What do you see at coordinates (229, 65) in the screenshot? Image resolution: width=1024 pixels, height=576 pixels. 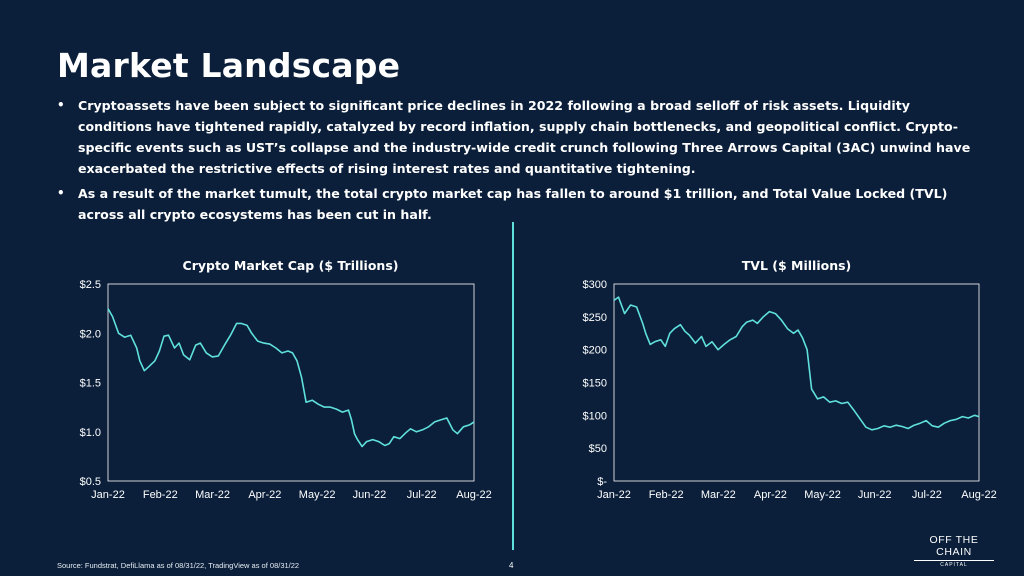 I see `page-title: Market Landscape` at bounding box center [229, 65].